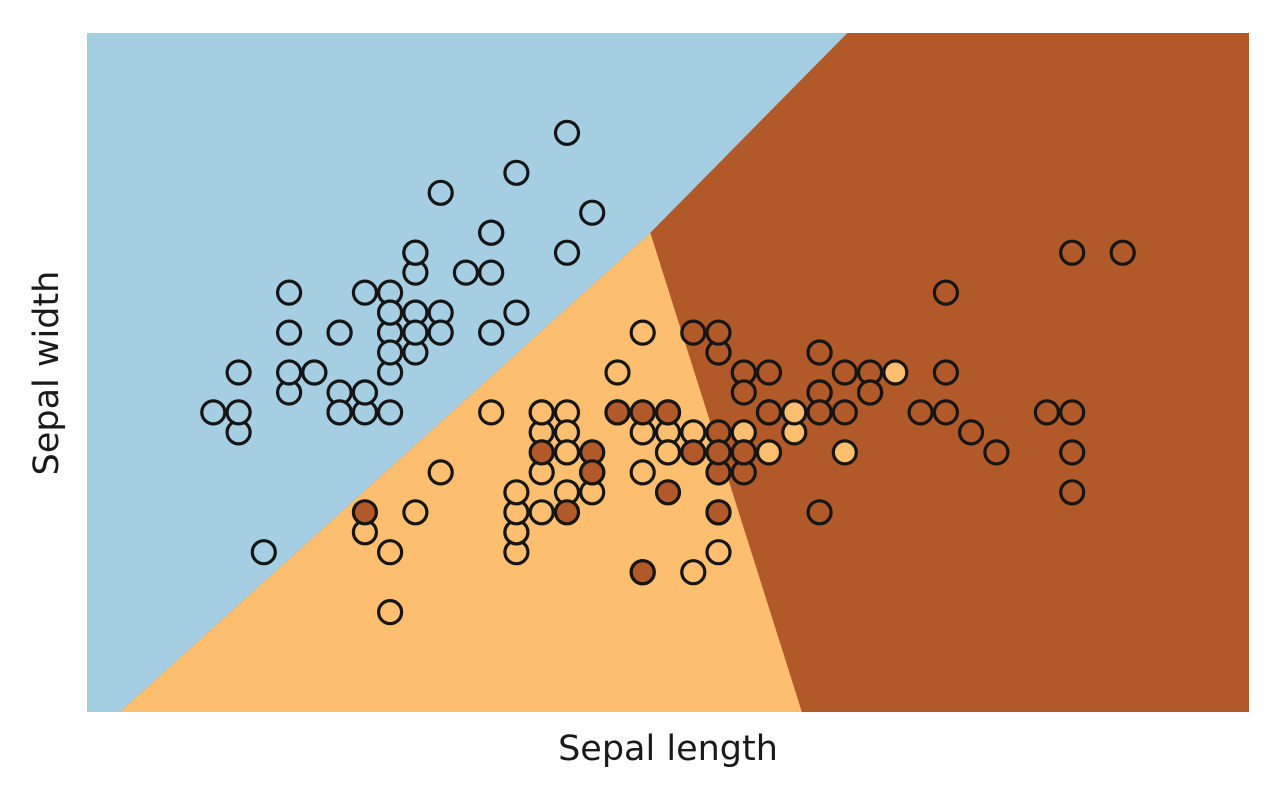  What do you see at coordinates (668, 749) in the screenshot?
I see `x-axis-label: Sepal length` at bounding box center [668, 749].